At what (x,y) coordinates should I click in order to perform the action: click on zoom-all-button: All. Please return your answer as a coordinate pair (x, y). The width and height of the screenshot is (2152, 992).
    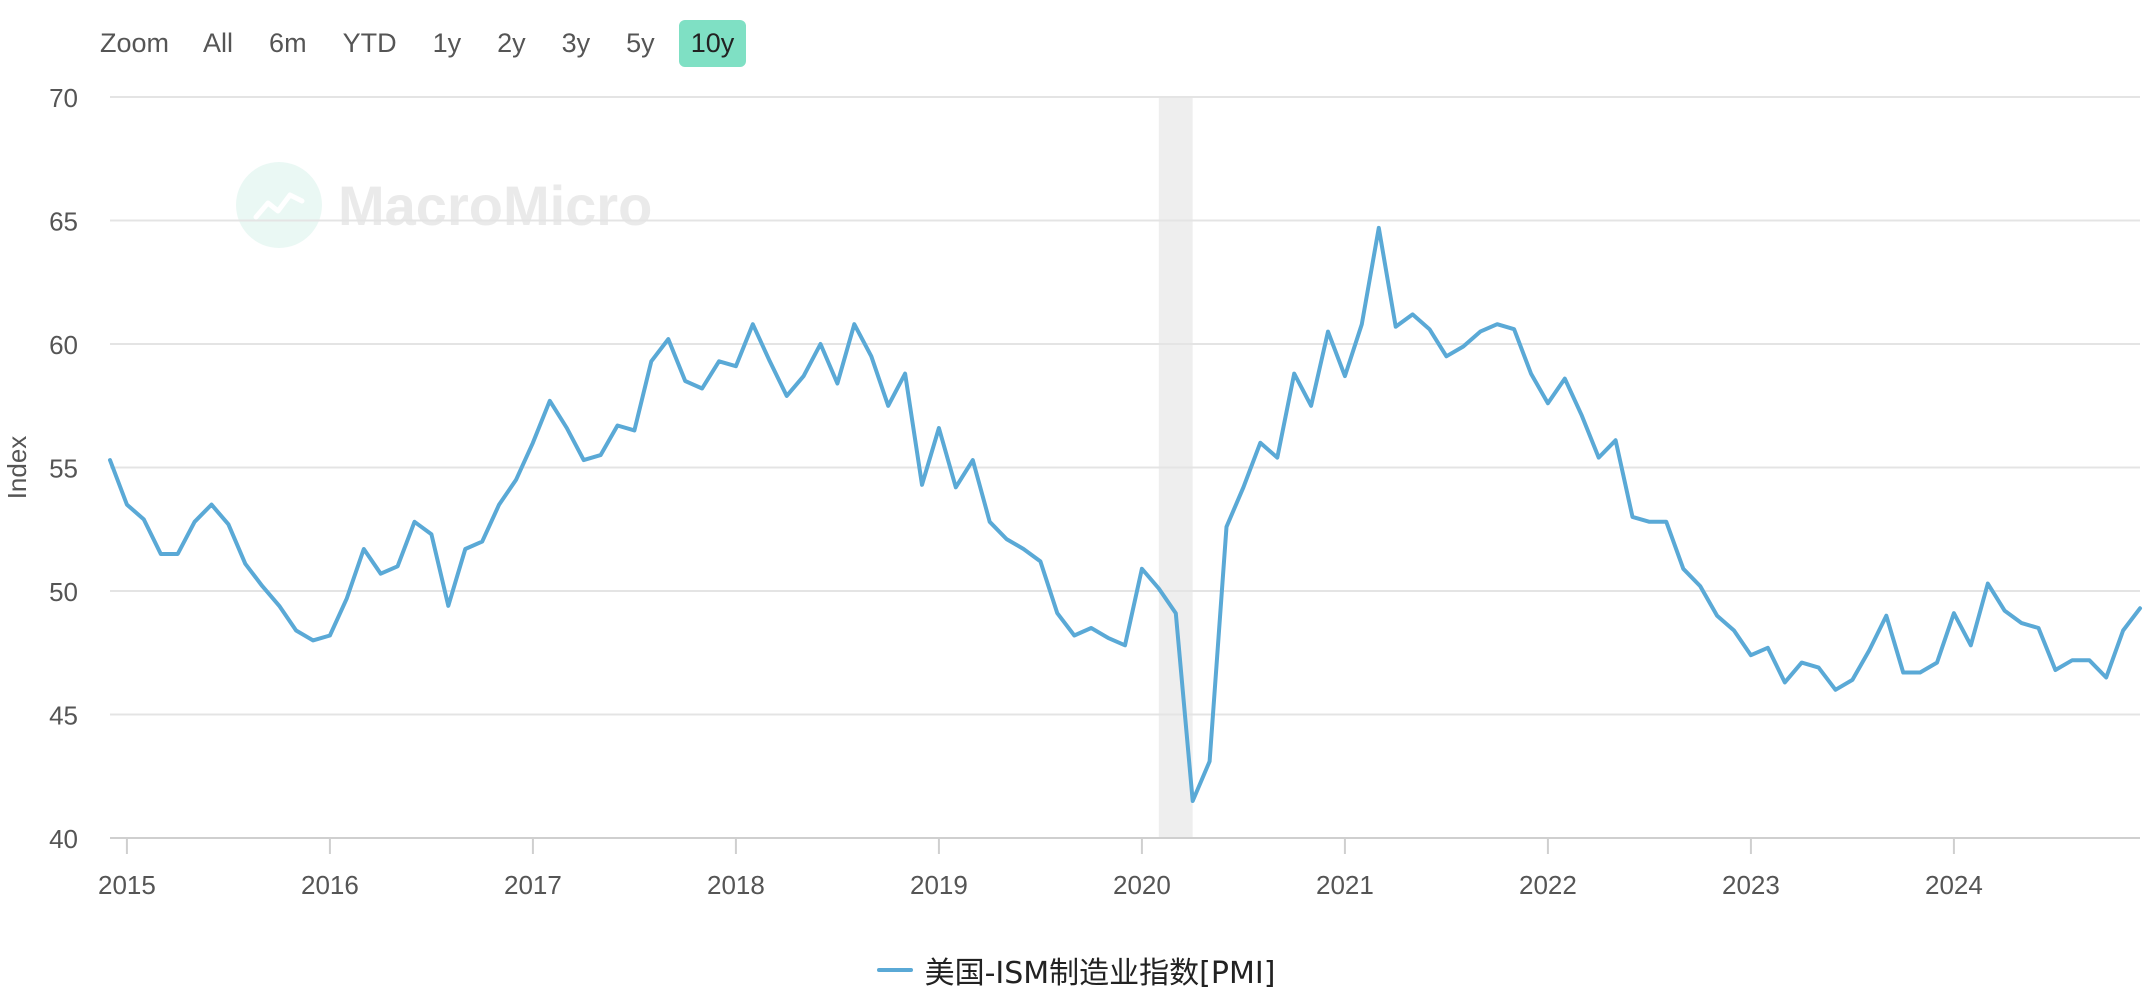
    Looking at the image, I should click on (218, 42).